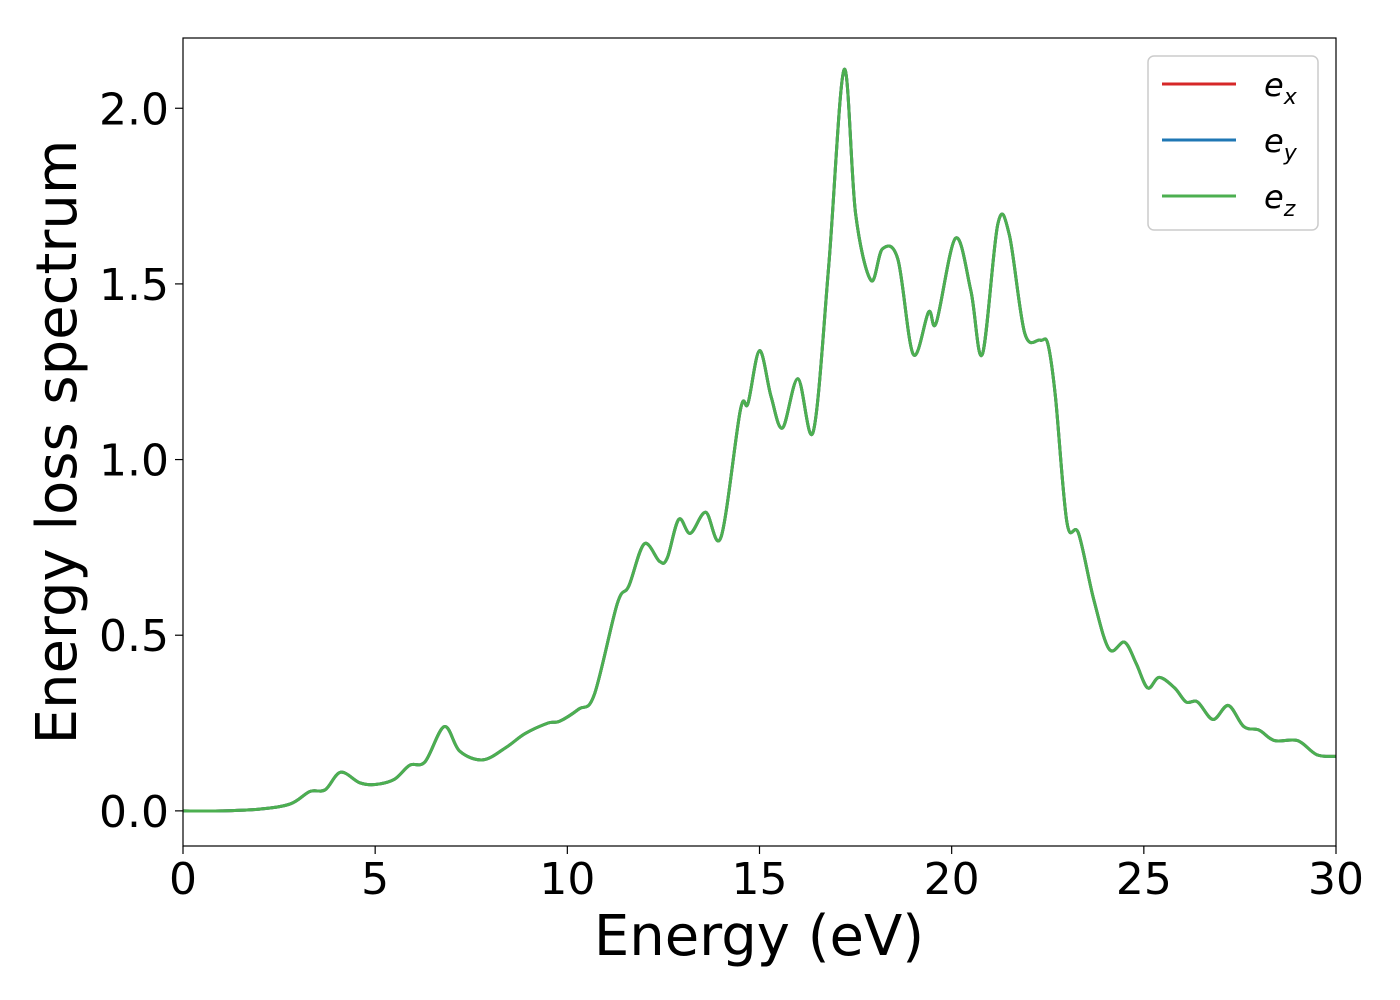 Image resolution: width=1400 pixels, height=1000 pixels. I want to click on x-tick-label: 25, so click(1144, 879).